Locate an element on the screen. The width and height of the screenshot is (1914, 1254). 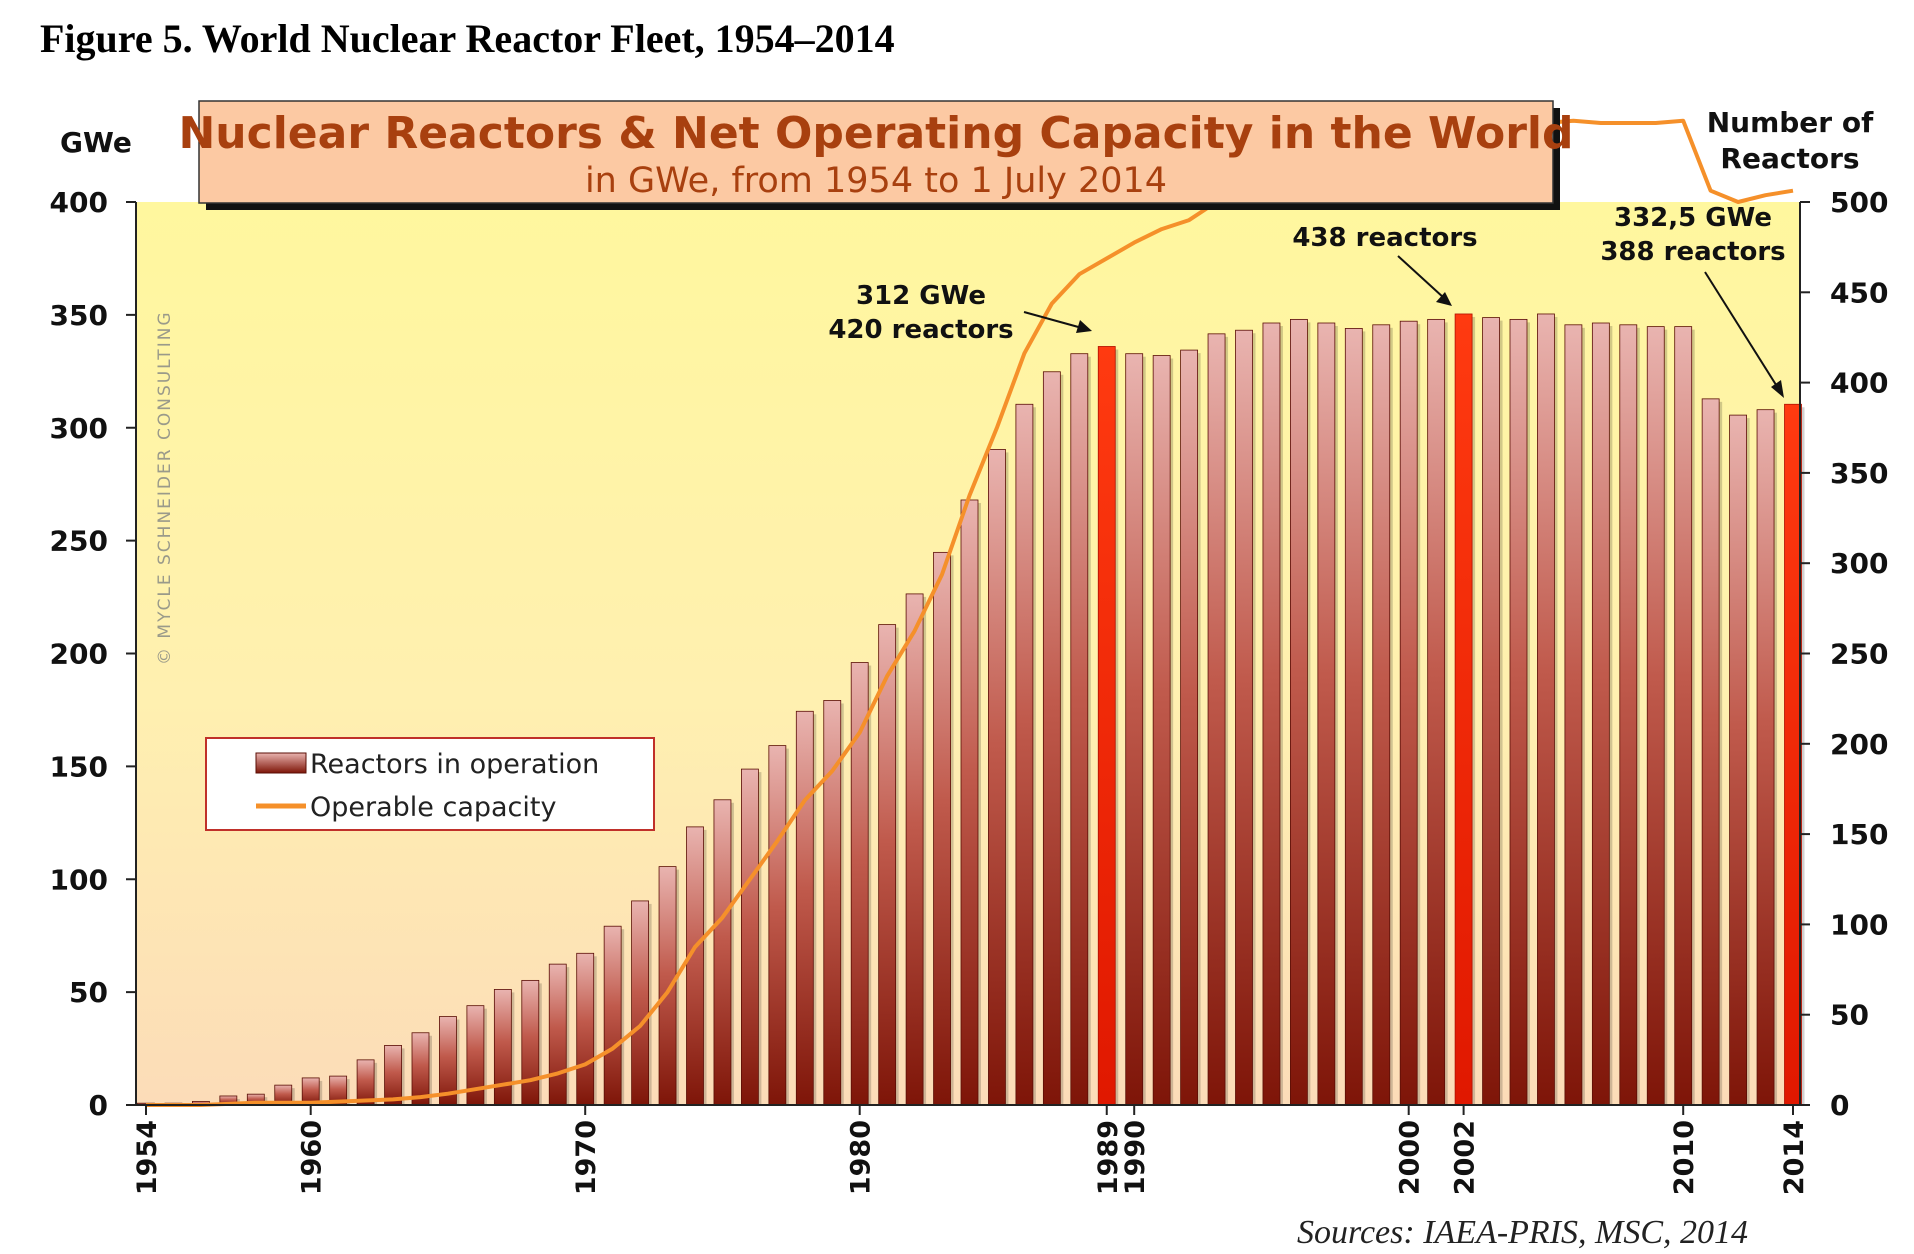
x-tick-label-1954: 1954 is located at coordinates (147, 1157).